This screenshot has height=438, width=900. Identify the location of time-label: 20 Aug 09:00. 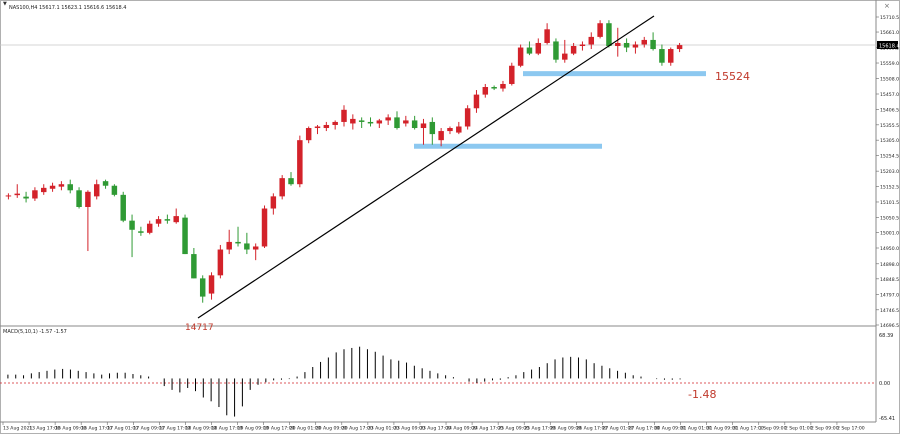
(331, 429).